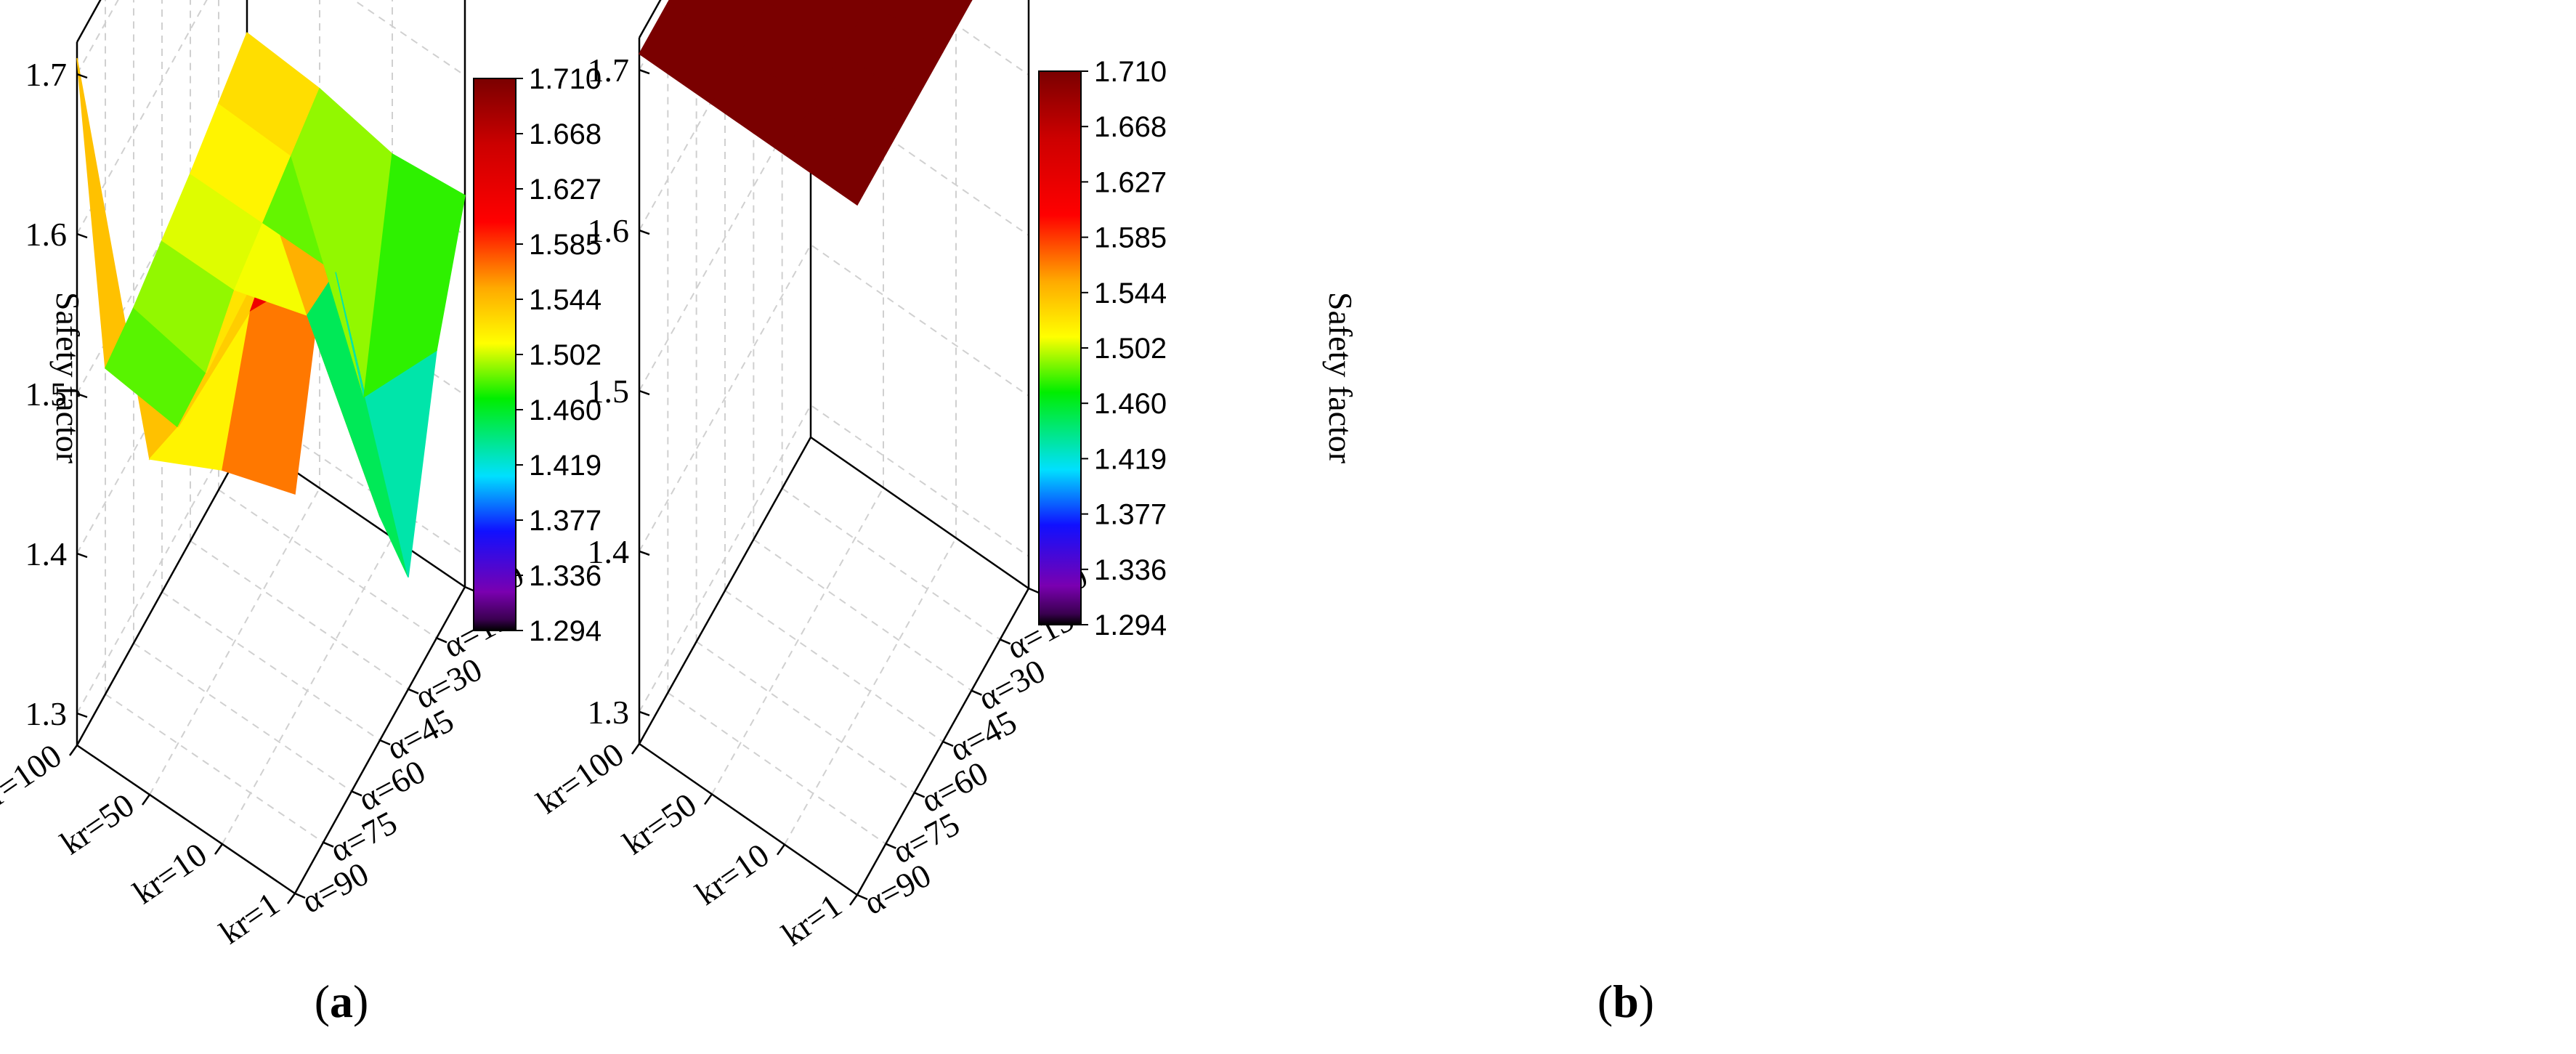  What do you see at coordinates (834, 397) in the screenshot?
I see `z-gridline` at bounding box center [834, 397].